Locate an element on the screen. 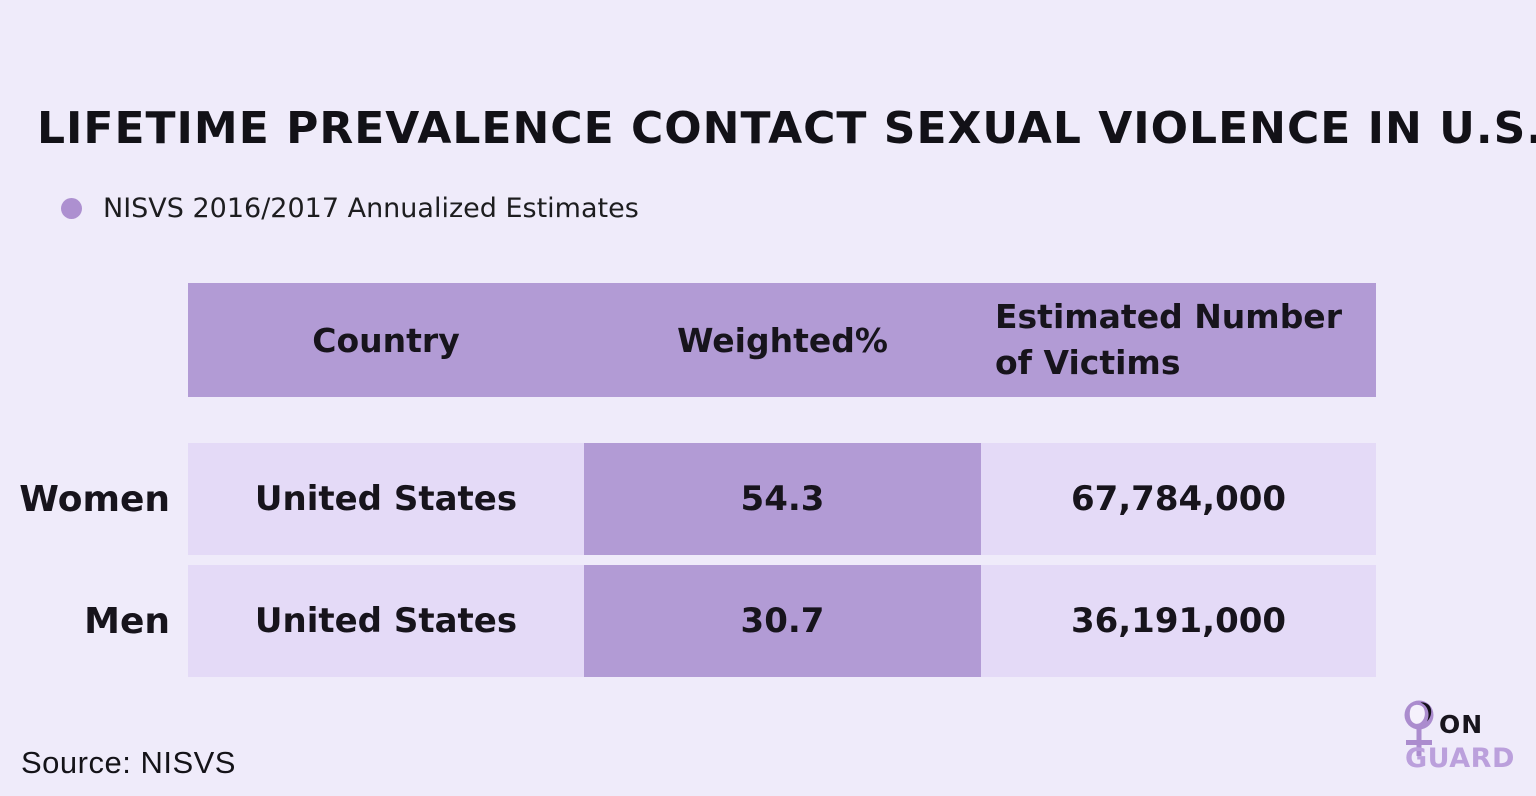 The width and height of the screenshot is (1536, 796). cell-estimated-victims: 67,784,000 is located at coordinates (1178, 499).